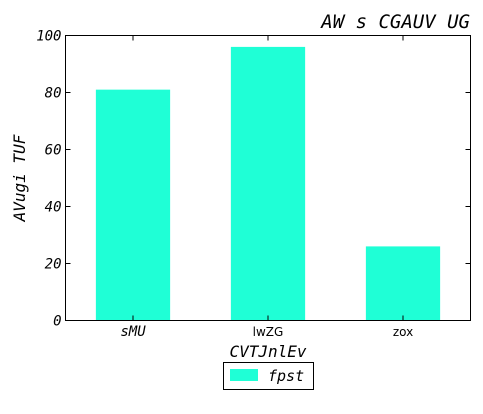 This screenshot has height=414, width=483. I want to click on y-tick-label: 100, so click(48, 37).